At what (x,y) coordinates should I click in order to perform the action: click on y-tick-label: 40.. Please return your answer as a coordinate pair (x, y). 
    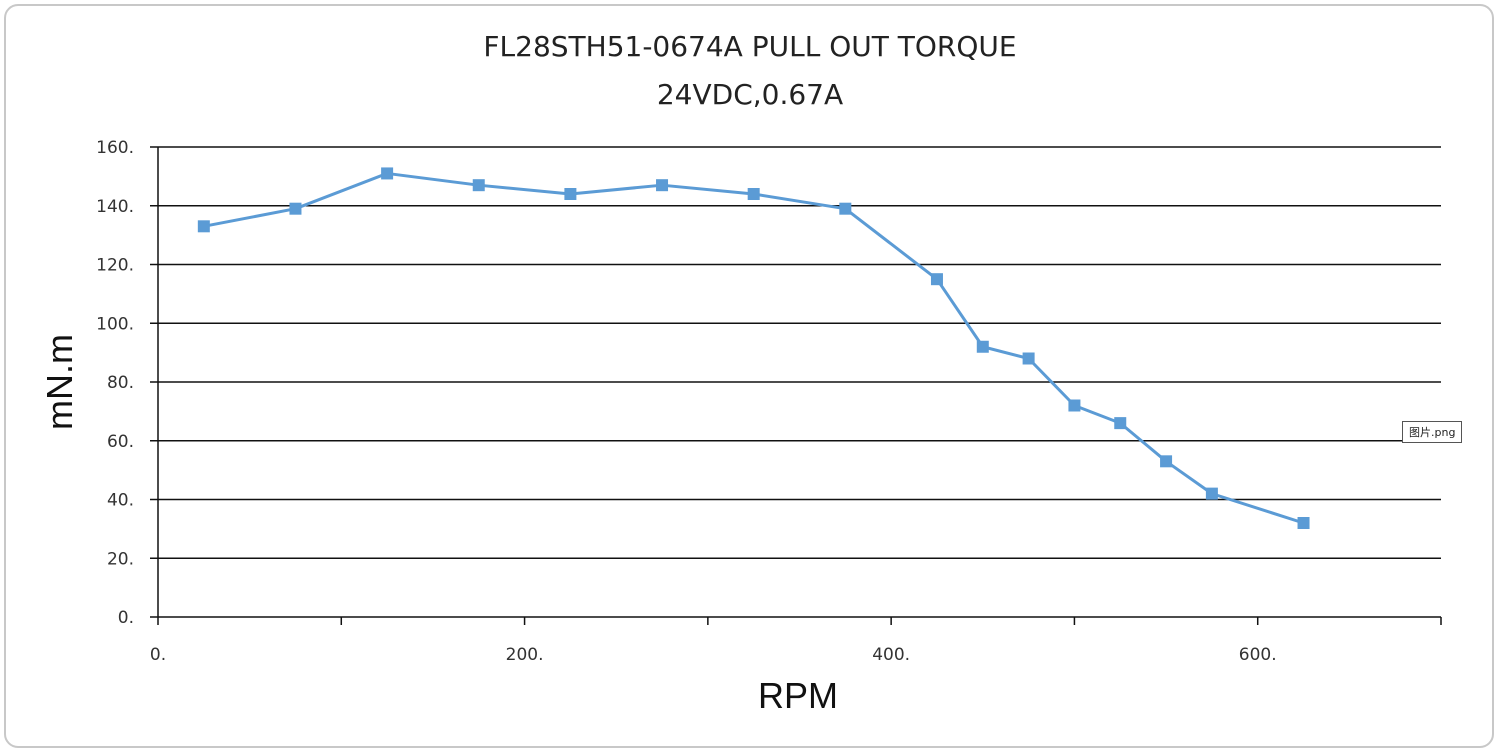
    Looking at the image, I should click on (120, 501).